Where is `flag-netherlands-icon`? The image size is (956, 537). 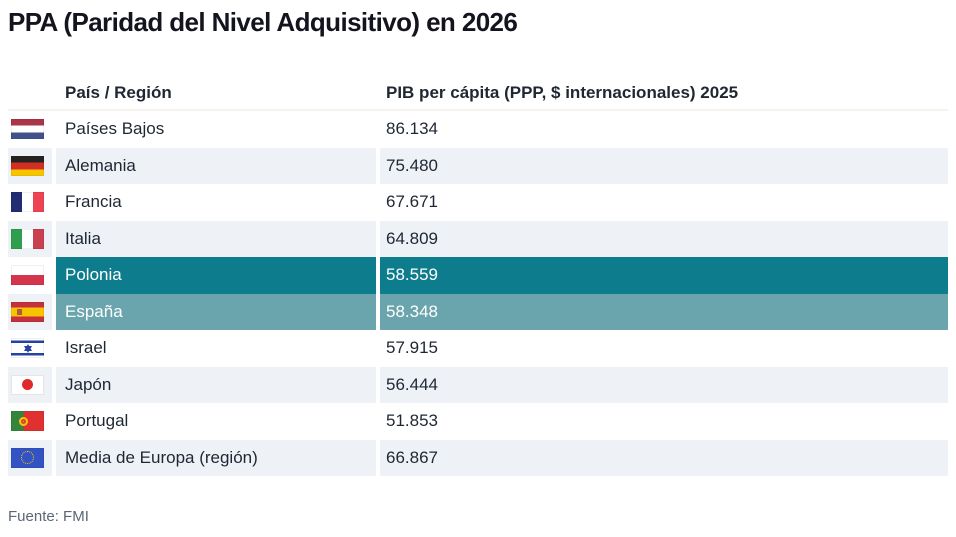 flag-netherlands-icon is located at coordinates (27, 129).